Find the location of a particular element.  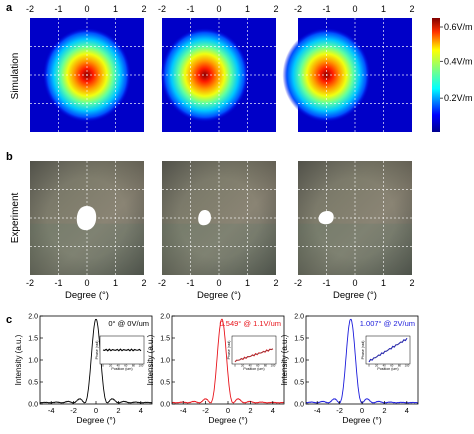

colorbar-bar is located at coordinates (436, 75).